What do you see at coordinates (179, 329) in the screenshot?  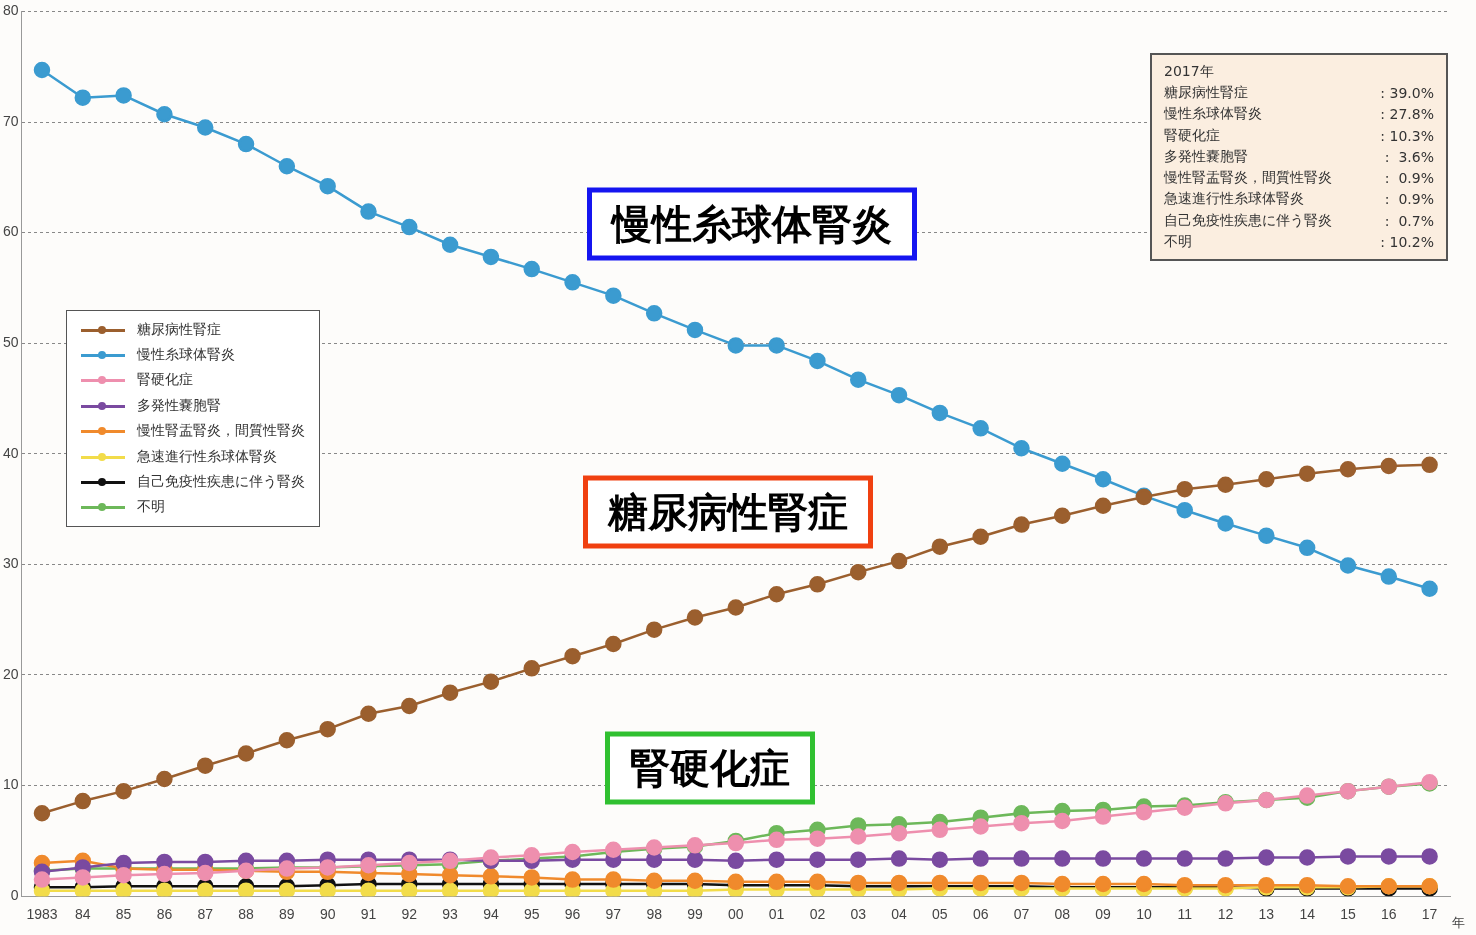 I see `legend-label: 糖尿病性腎症` at bounding box center [179, 329].